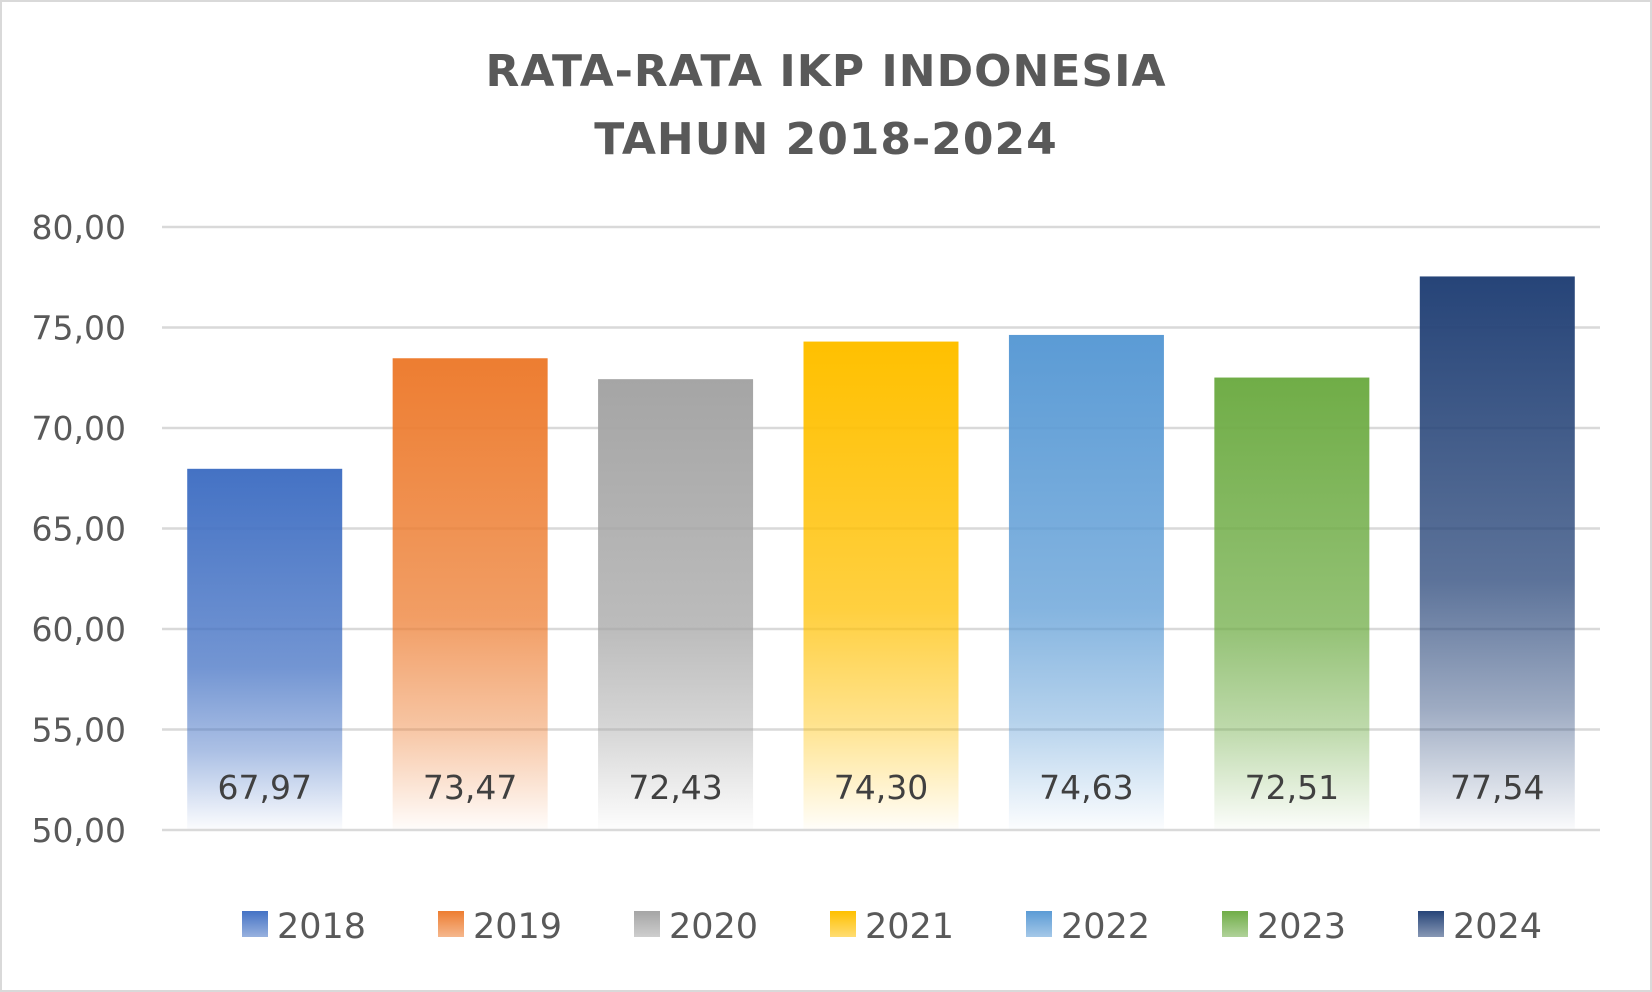  I want to click on chart-title: RATA-RATA IKP INDONESIA TAHUN 2018-2024, so click(825, 105).